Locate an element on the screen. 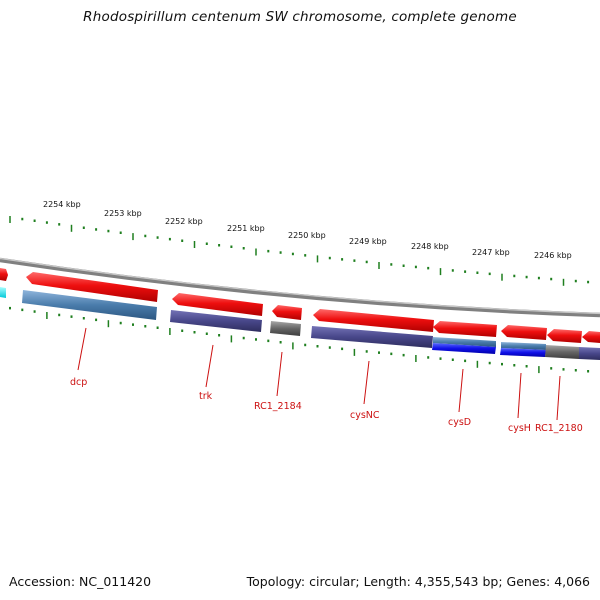 The image size is (600, 600). leader-line-trk is located at coordinates (209, 366).